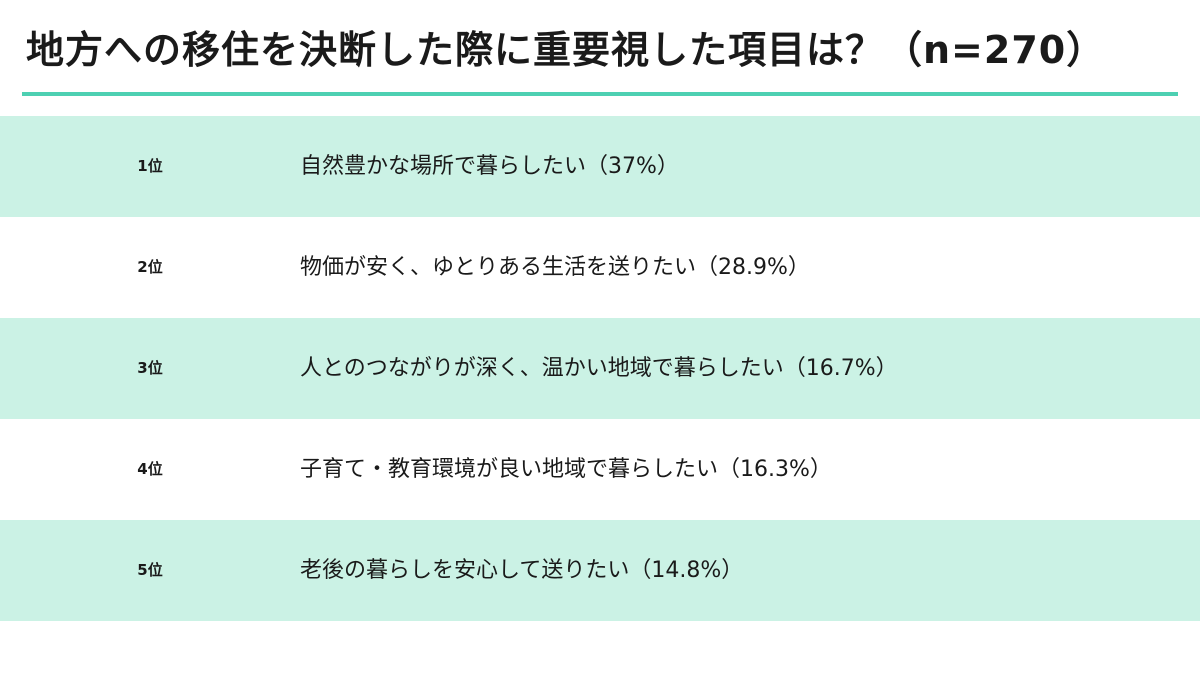 The height and width of the screenshot is (675, 1200). I want to click on rank-label-2: 2位, so click(150, 267).